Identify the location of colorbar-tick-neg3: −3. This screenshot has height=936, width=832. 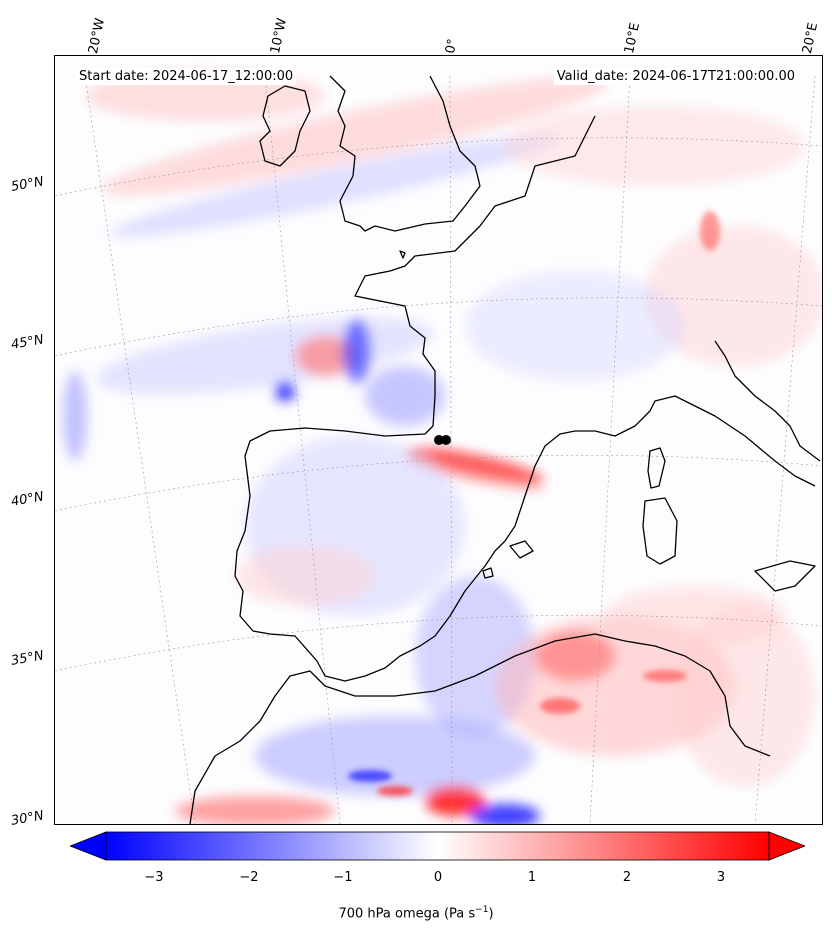
(154, 877).